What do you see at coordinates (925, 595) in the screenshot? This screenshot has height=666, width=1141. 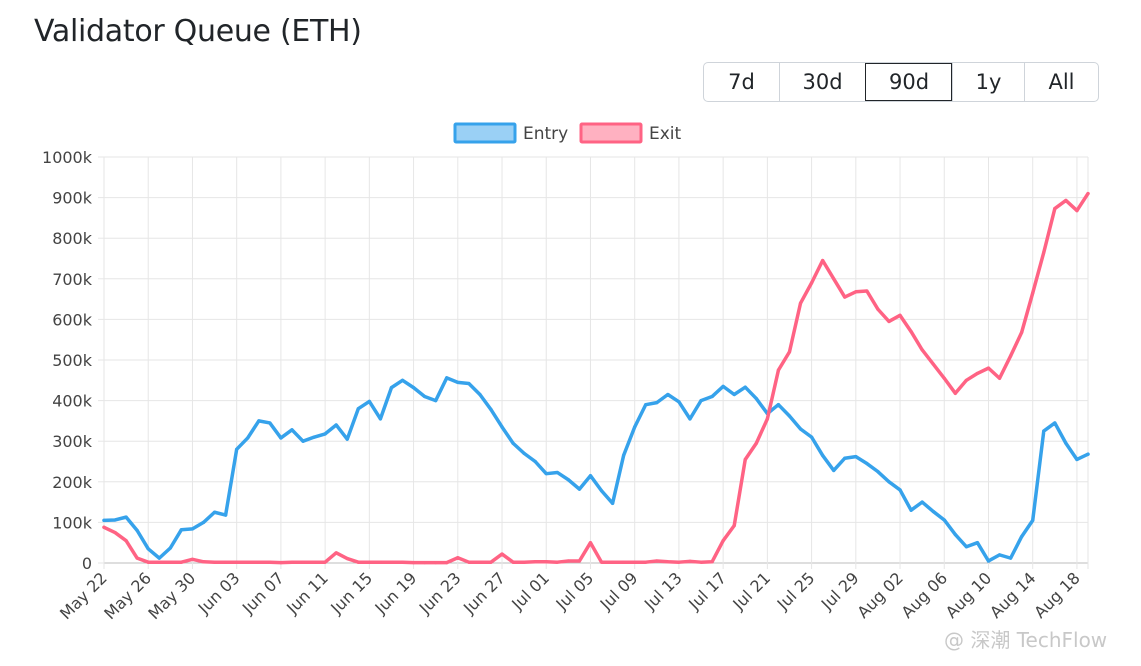 I see `x-tick-label: Aug 06` at bounding box center [925, 595].